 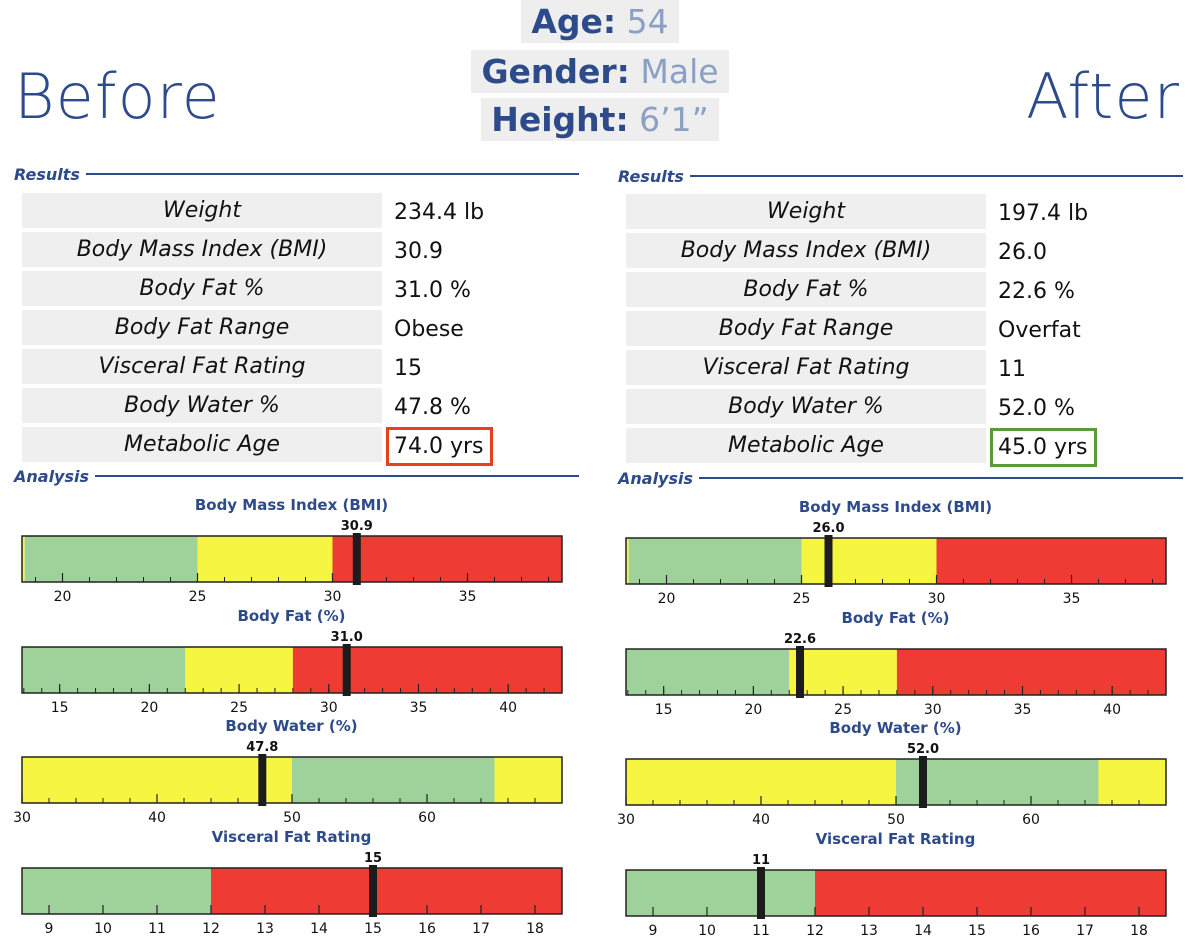 What do you see at coordinates (600, 21) in the screenshot?
I see `age-box: Age: 54` at bounding box center [600, 21].